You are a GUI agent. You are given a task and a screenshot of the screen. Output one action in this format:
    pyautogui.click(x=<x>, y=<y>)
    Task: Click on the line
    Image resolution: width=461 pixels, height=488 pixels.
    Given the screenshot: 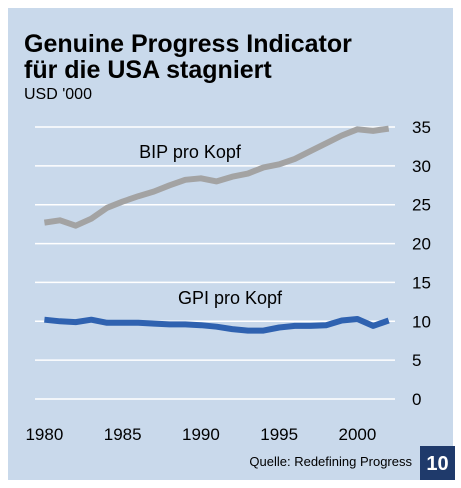 What is the action you would take?
    pyautogui.click(x=217, y=325)
    